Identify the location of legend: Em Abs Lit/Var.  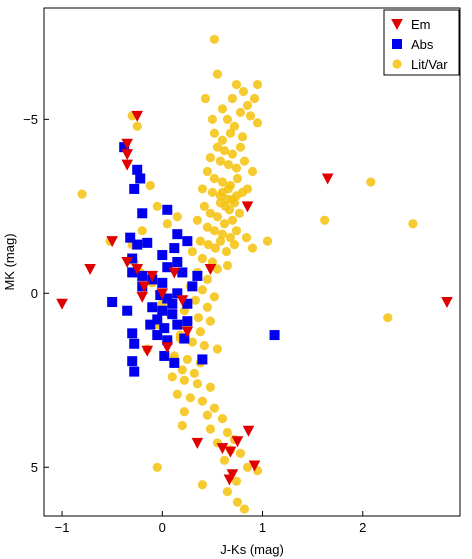
(421, 42).